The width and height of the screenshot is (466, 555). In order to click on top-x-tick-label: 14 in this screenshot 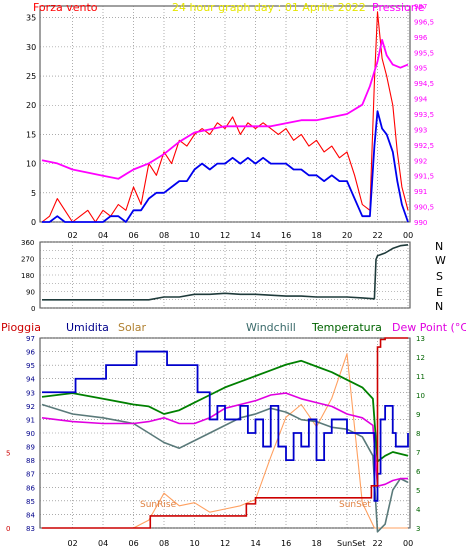, I will do `click(256, 235)`.